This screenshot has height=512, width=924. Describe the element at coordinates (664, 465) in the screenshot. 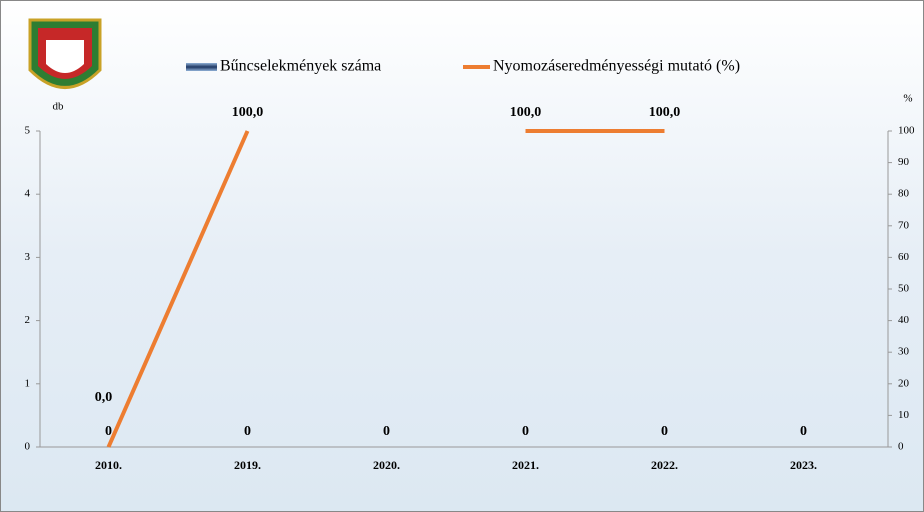

I see `x-tick-label: 2022.` at that location.